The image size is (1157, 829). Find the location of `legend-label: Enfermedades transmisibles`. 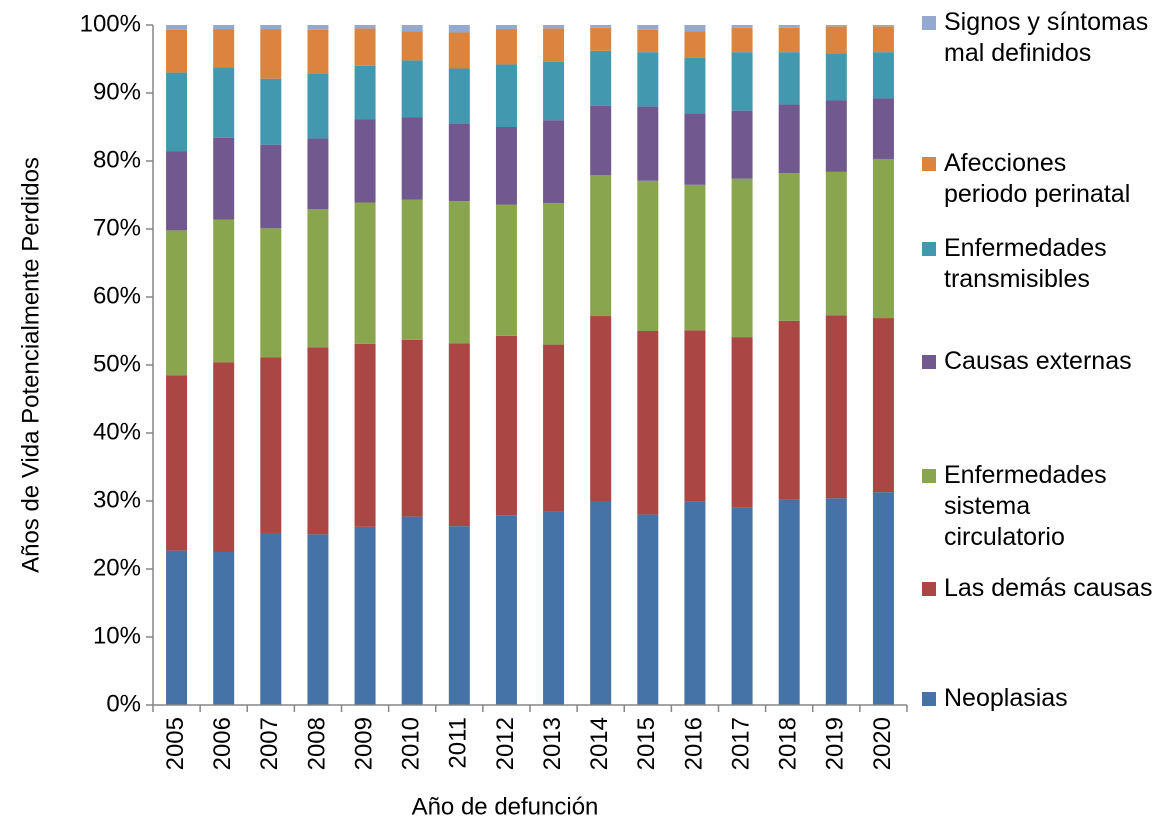

legend-label: Enfermedades transmisibles is located at coordinates (1025, 263).